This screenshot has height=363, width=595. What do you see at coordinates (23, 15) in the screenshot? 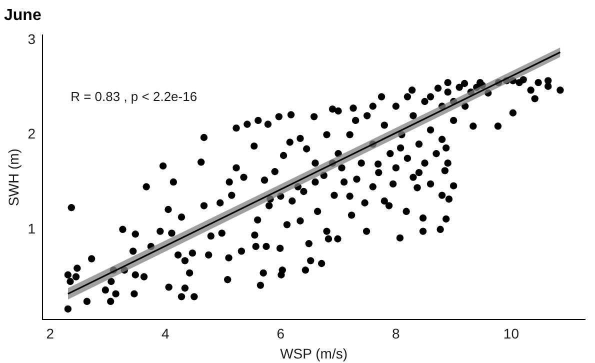
I see `chart-title: June` at bounding box center [23, 15].